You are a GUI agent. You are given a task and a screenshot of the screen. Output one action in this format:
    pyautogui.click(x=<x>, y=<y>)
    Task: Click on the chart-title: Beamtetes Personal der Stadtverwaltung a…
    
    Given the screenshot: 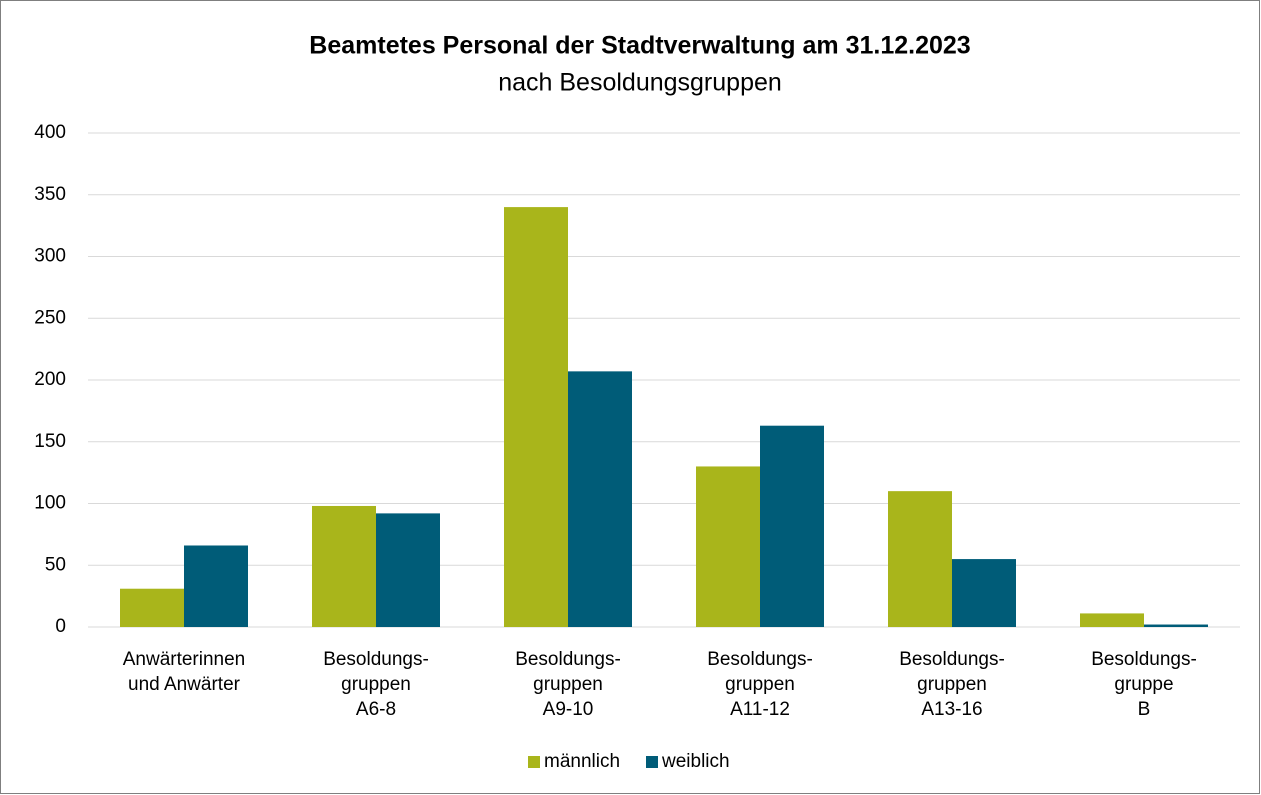 What is the action you would take?
    pyautogui.click(x=639, y=46)
    